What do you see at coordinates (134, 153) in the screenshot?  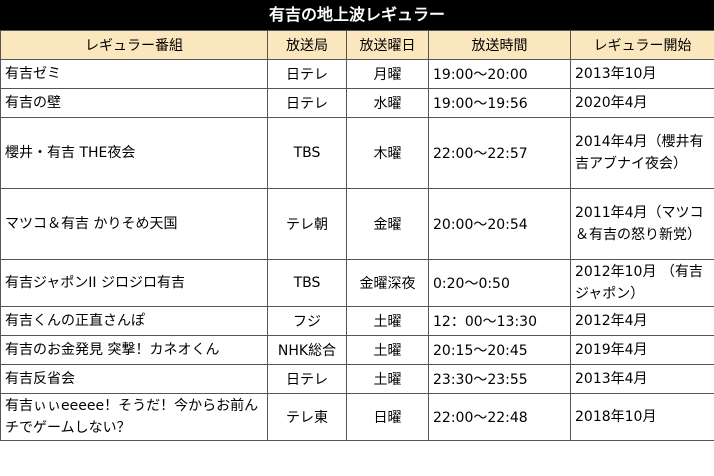 I see `program-cell: 櫻井・有吉 THE夜会` at bounding box center [134, 153].